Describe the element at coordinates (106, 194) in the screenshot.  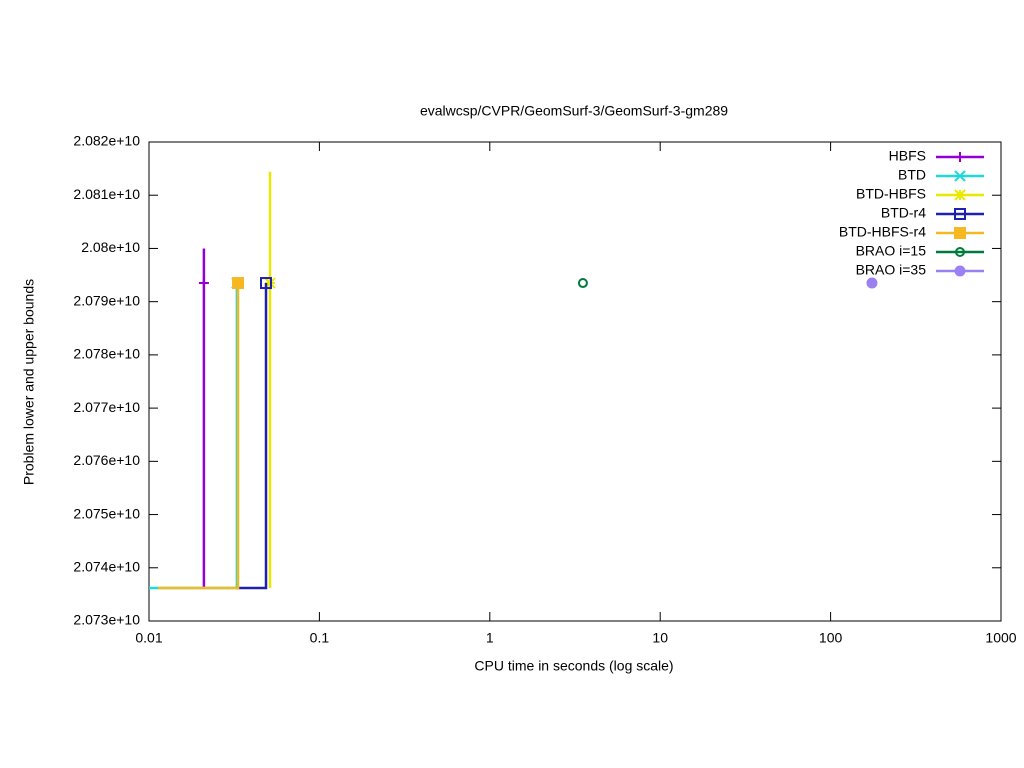
I see `y-tick-label: 2.081e+10` at that location.